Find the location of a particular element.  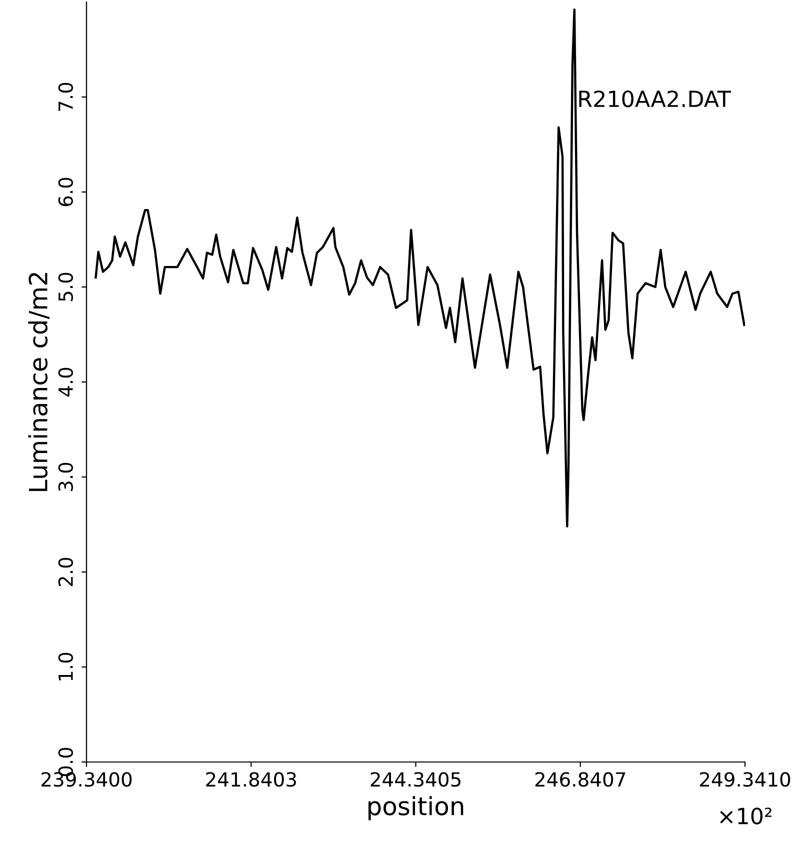

y-tick-label: 2.0 is located at coordinates (66, 572).